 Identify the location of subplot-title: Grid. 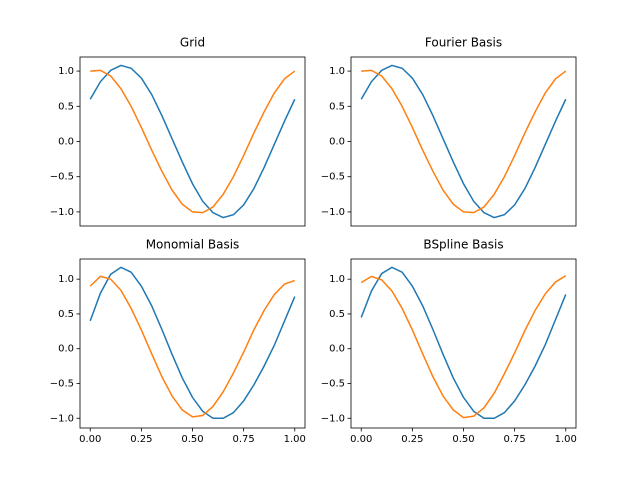
(192, 43).